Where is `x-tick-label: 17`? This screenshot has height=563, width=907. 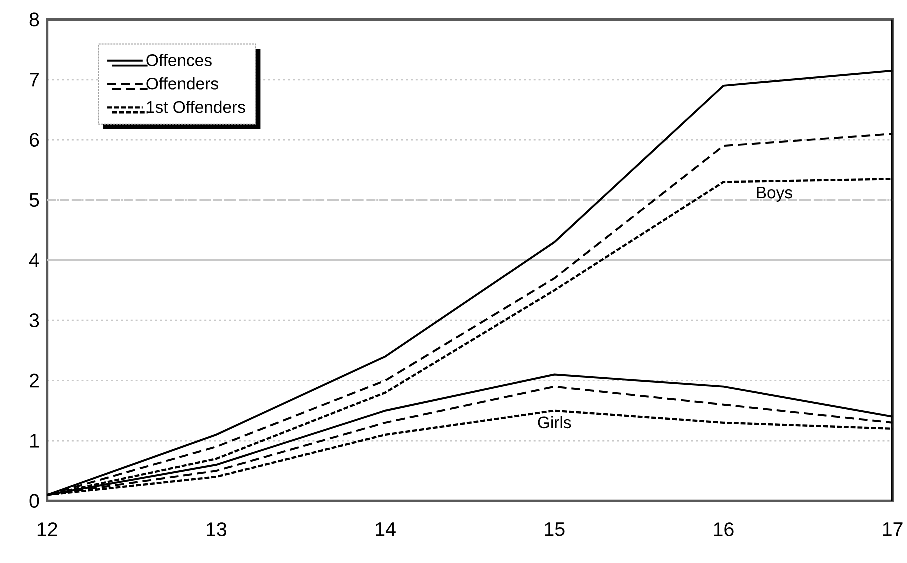
x-tick-label: 17 is located at coordinates (893, 529).